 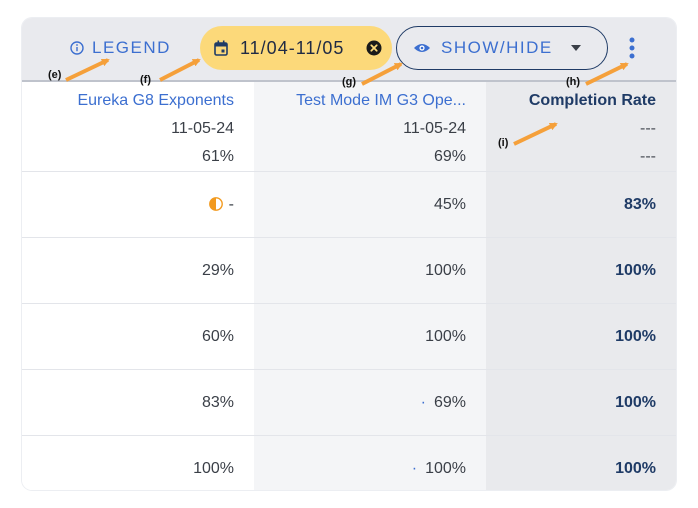 I want to click on legend-label: LEGEND, so click(x=131, y=47).